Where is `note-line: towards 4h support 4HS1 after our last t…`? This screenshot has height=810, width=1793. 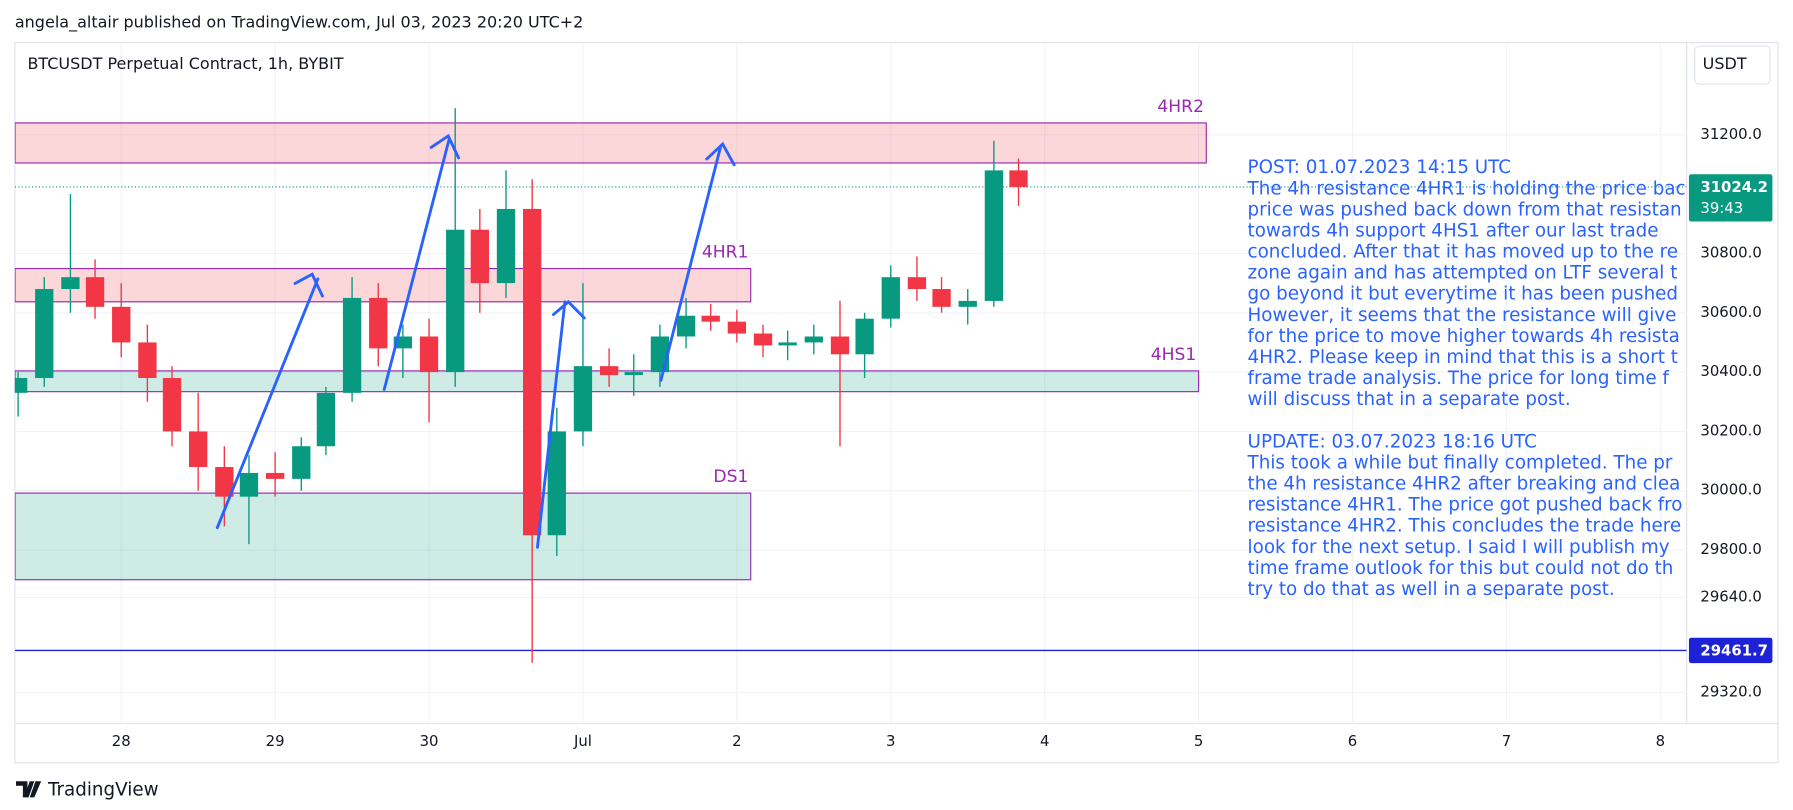
note-line: towards 4h support 4HS1 after our last t… is located at coordinates (1453, 230).